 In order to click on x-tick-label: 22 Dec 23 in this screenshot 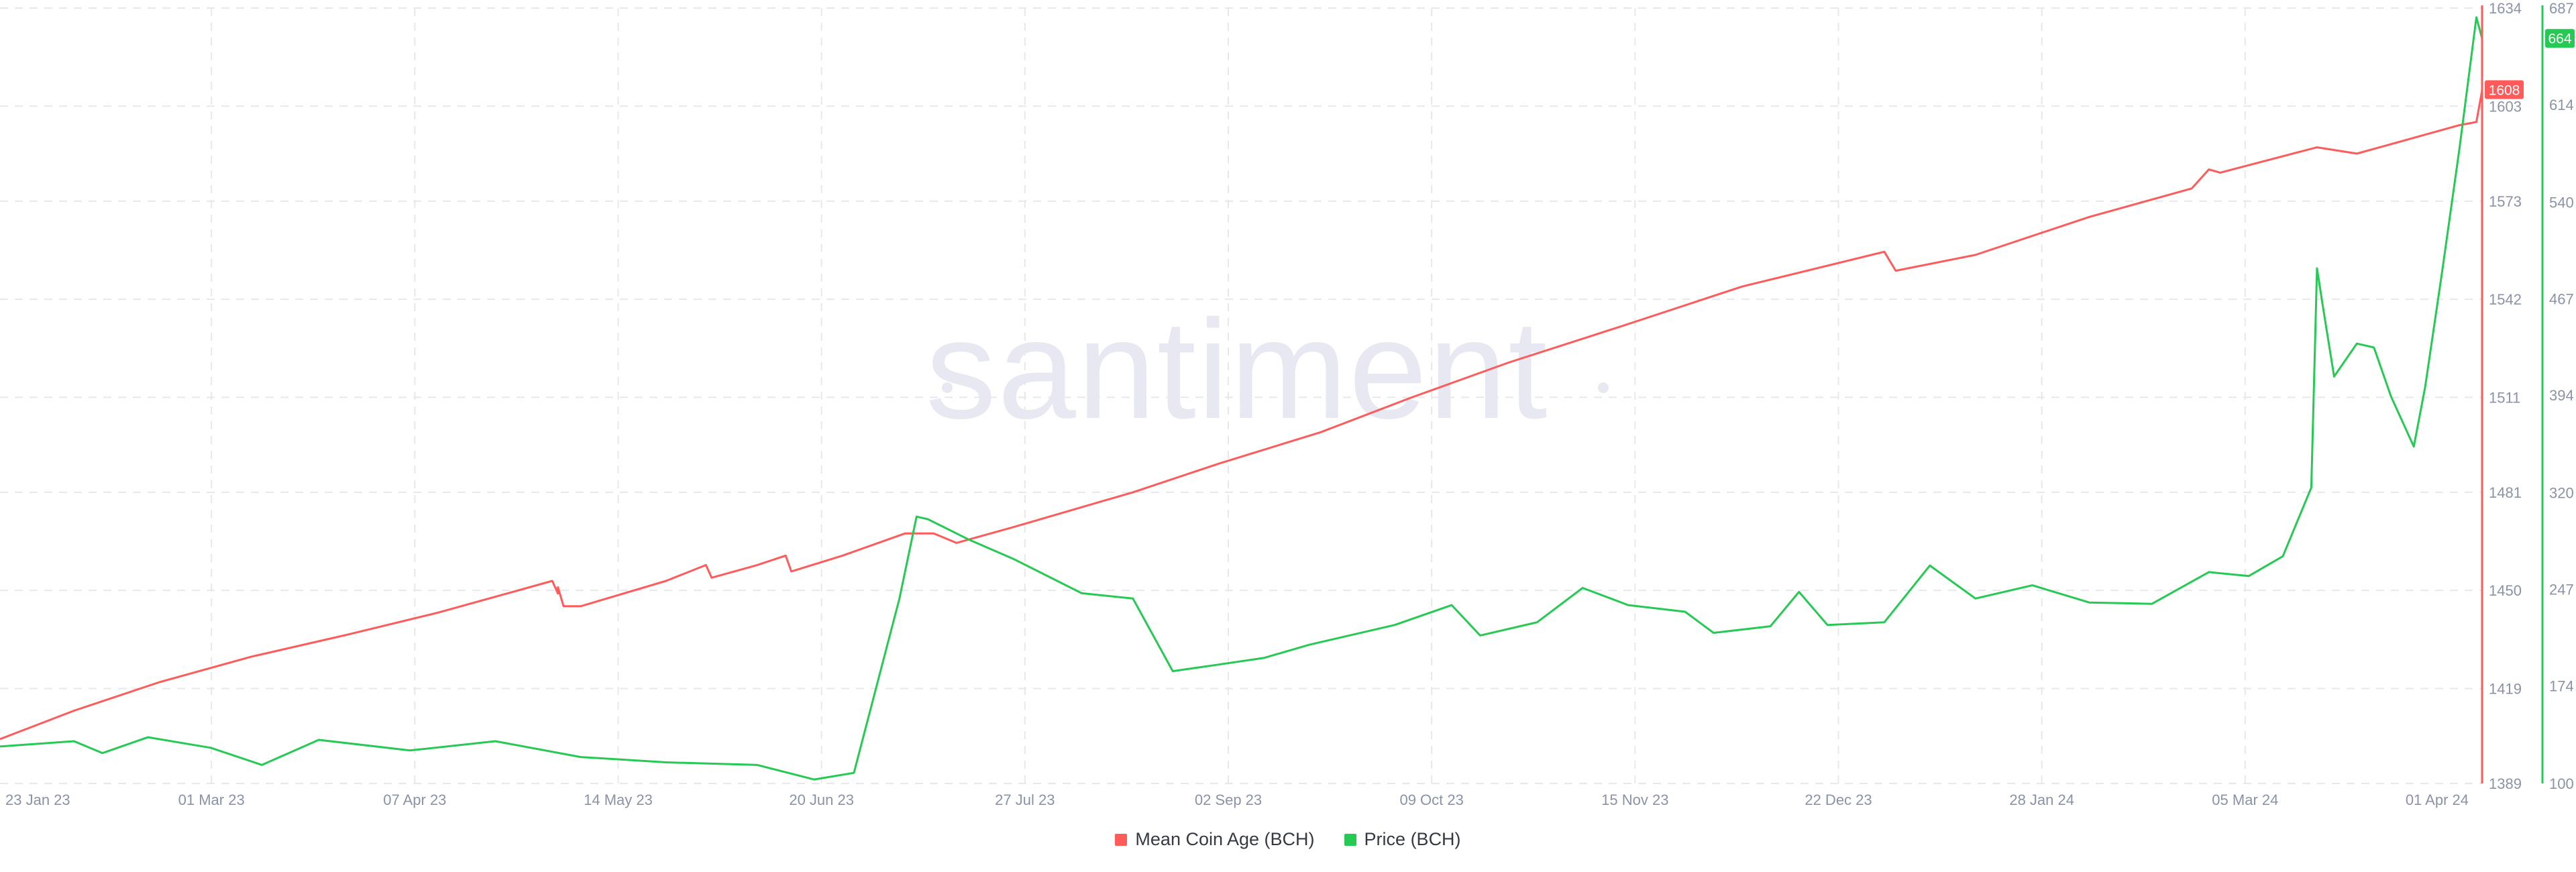, I will do `click(1838, 800)`.